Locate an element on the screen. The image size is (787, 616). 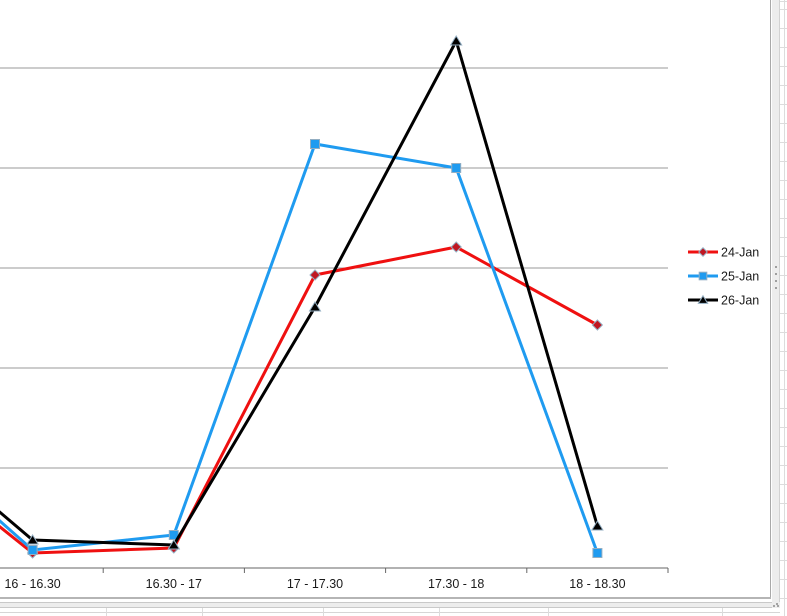
resize-grip is located at coordinates (776, 605).